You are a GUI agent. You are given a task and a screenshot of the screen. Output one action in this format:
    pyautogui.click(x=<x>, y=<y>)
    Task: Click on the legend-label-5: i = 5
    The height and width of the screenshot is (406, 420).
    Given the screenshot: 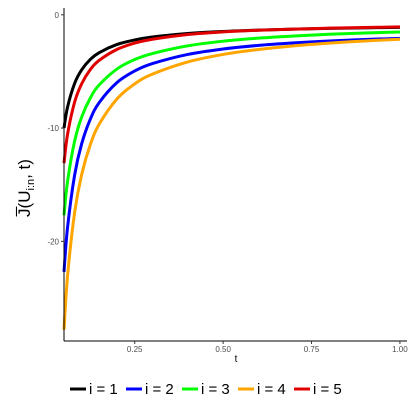 What is the action you would take?
    pyautogui.click(x=327, y=389)
    